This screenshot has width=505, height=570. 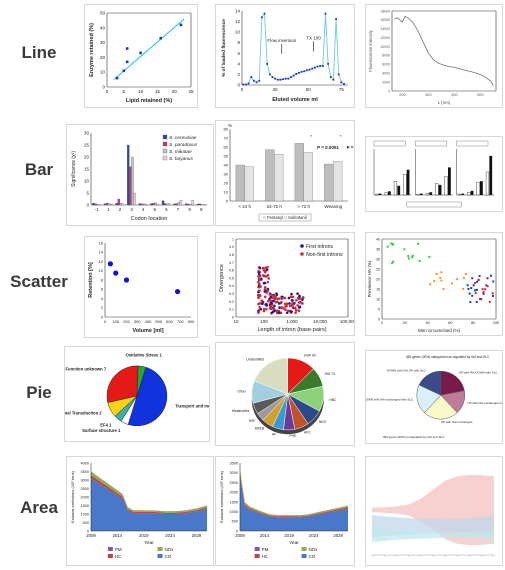 I want to click on slice-label: Transport and metabolism 12, so click(x=192, y=406).